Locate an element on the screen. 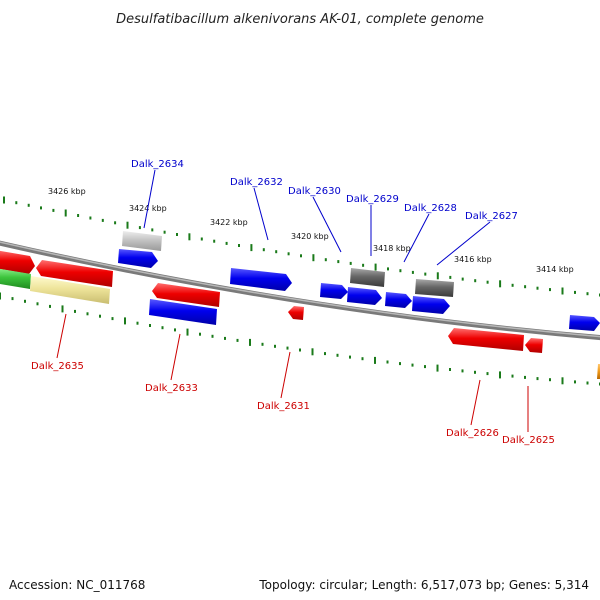  forward-genes is located at coordinates (359, 281).